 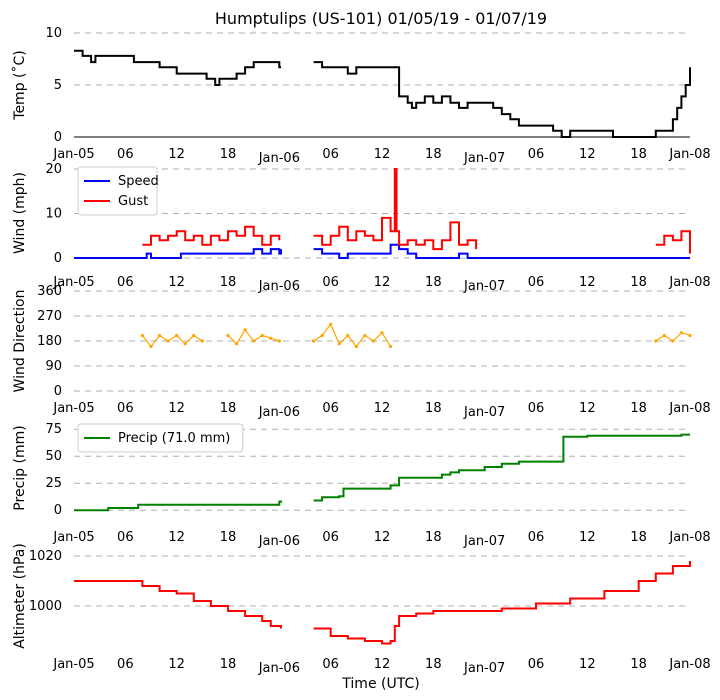 I want to click on y-axis-label: Altimeter (hPa), so click(x=20, y=596).